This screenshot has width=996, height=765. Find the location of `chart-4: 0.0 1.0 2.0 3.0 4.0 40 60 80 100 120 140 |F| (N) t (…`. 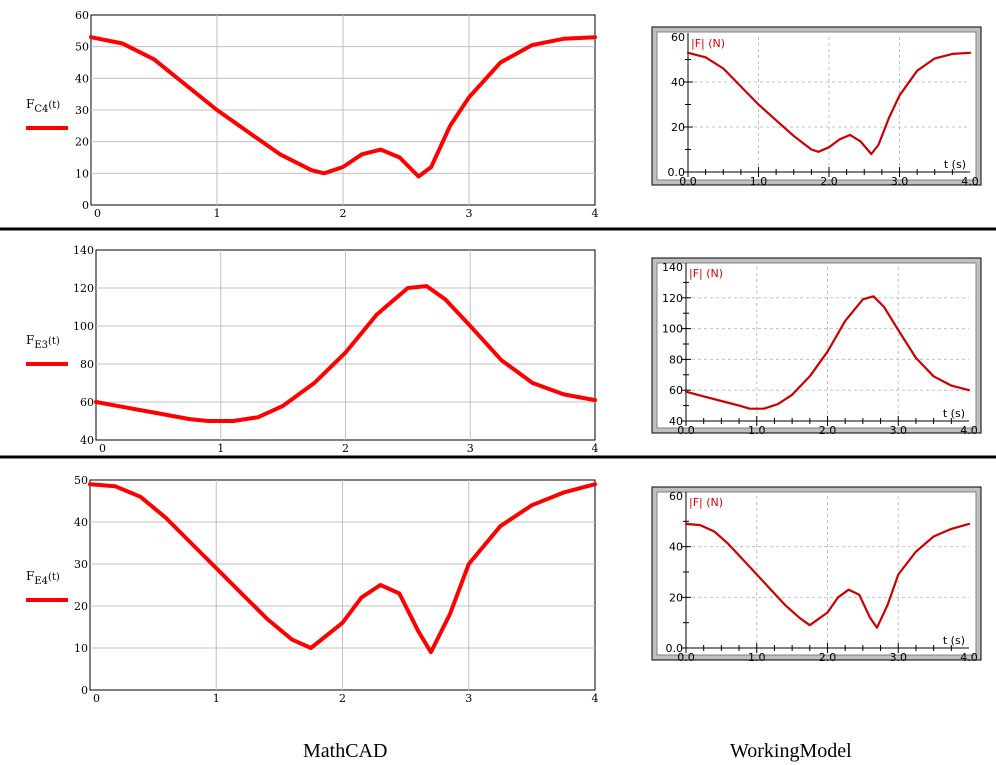

chart-4: 0.0 1.0 2.0 3.0 4.0 40 60 80 100 120 140 |F| (N) t (… is located at coordinates (816, 347).